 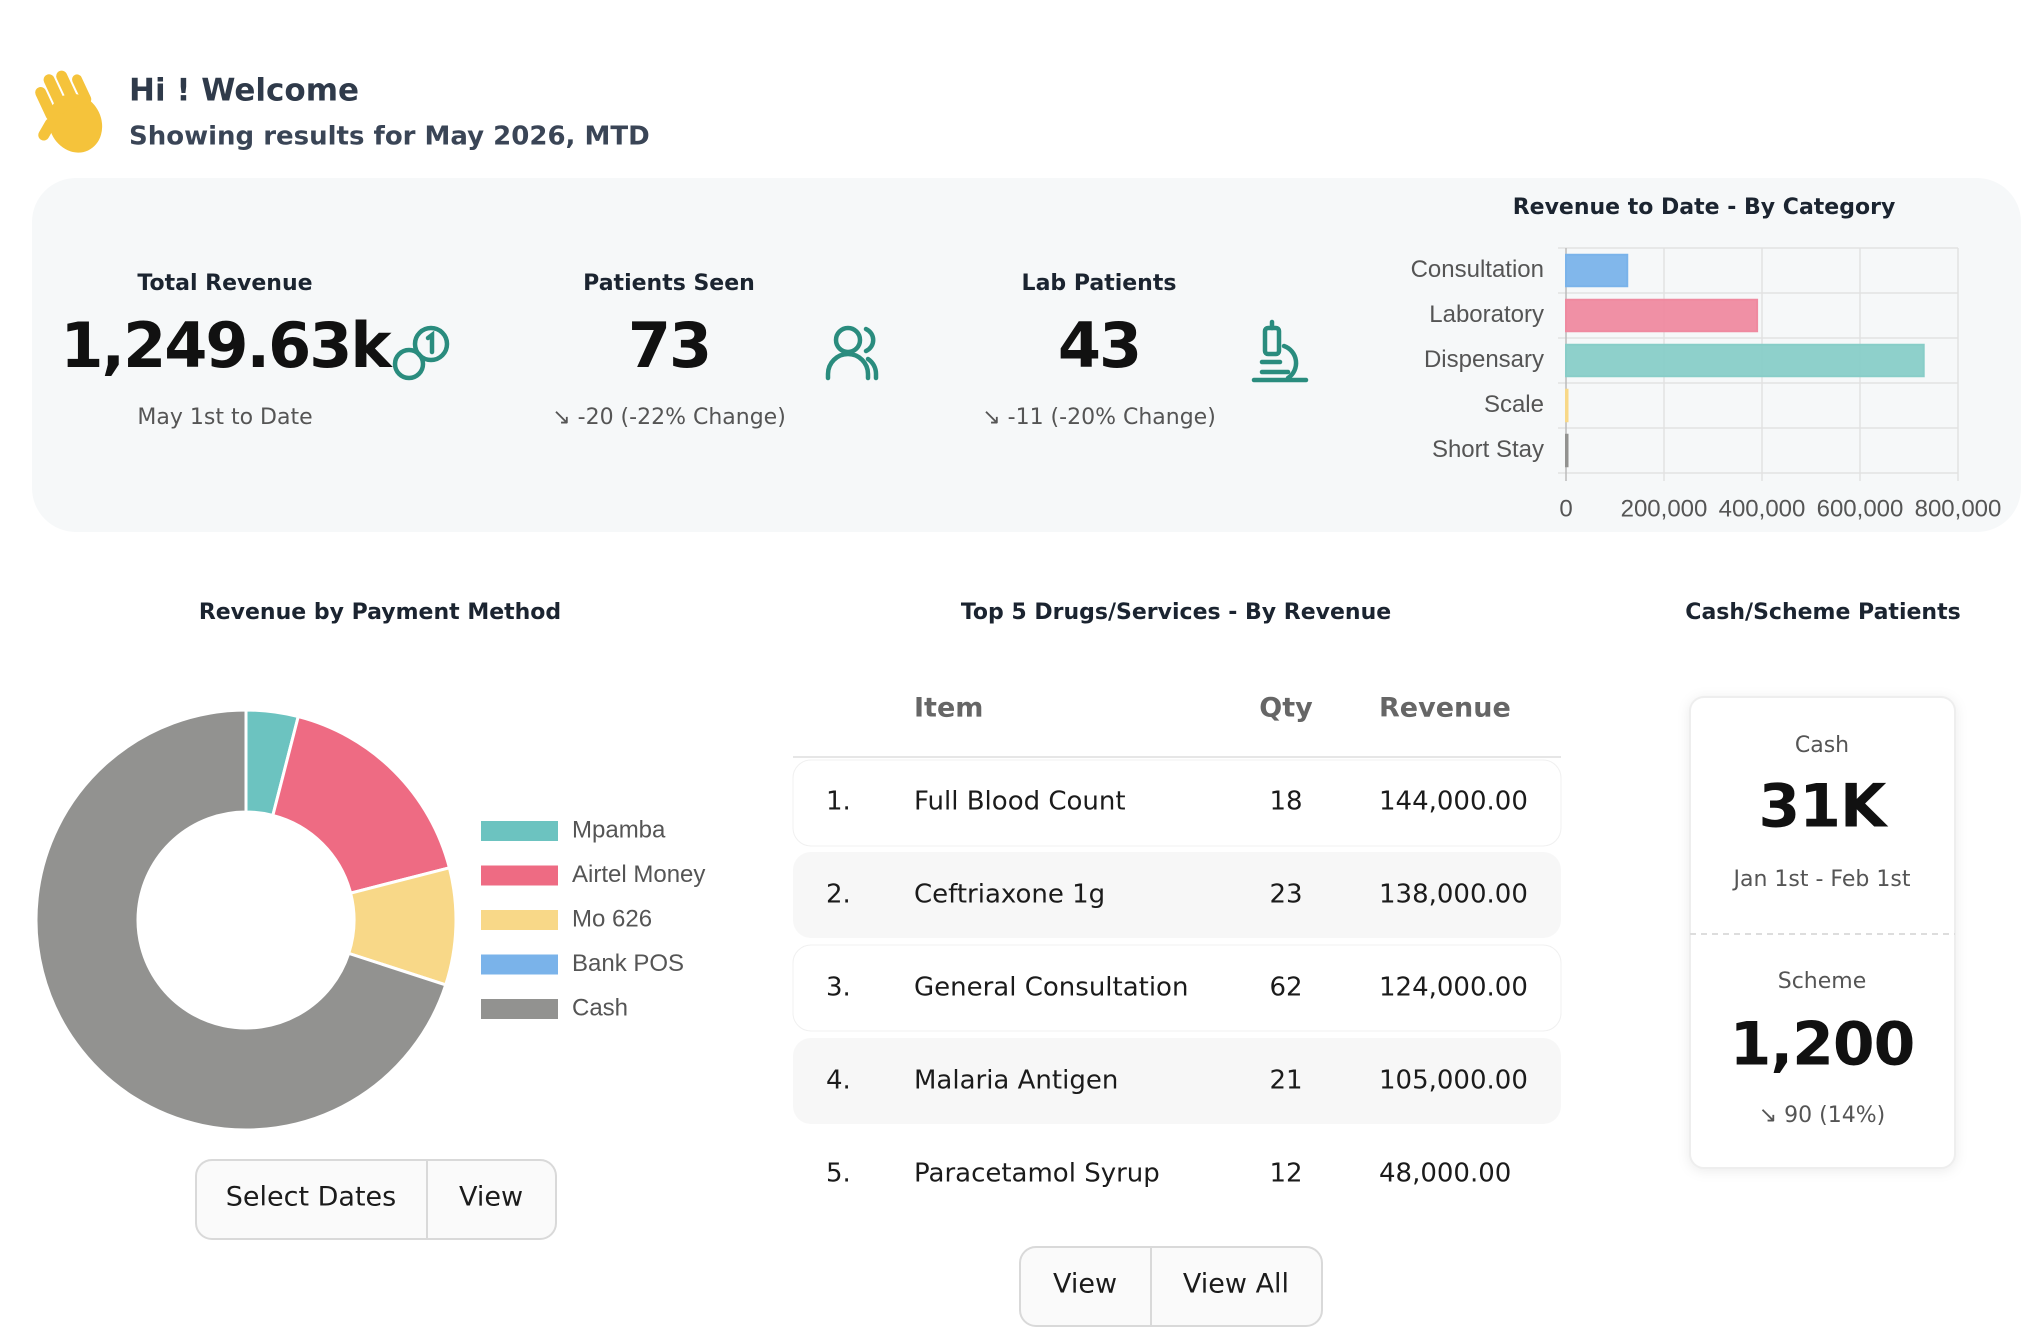 What do you see at coordinates (1821, 879) in the screenshot?
I see `card-note: Jan 1st - Feb 1st` at bounding box center [1821, 879].